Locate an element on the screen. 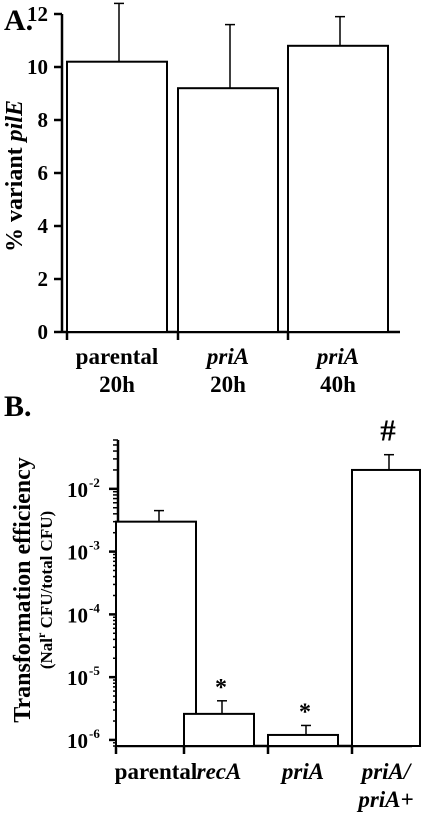  panel-b-category-label: priA+ is located at coordinates (384, 799).